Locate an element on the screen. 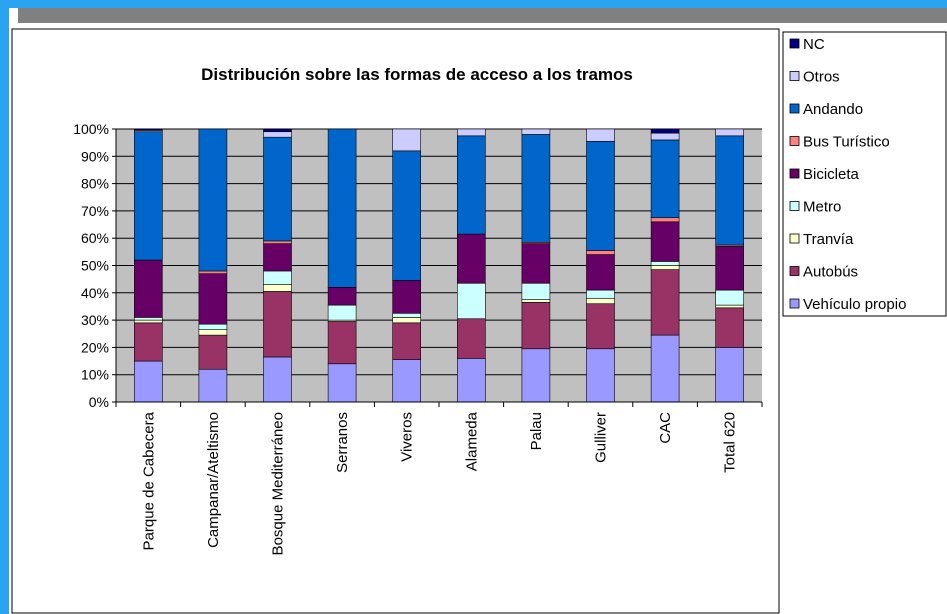 This screenshot has height=614, width=947. y-tick-label: 30% is located at coordinates (95, 320).